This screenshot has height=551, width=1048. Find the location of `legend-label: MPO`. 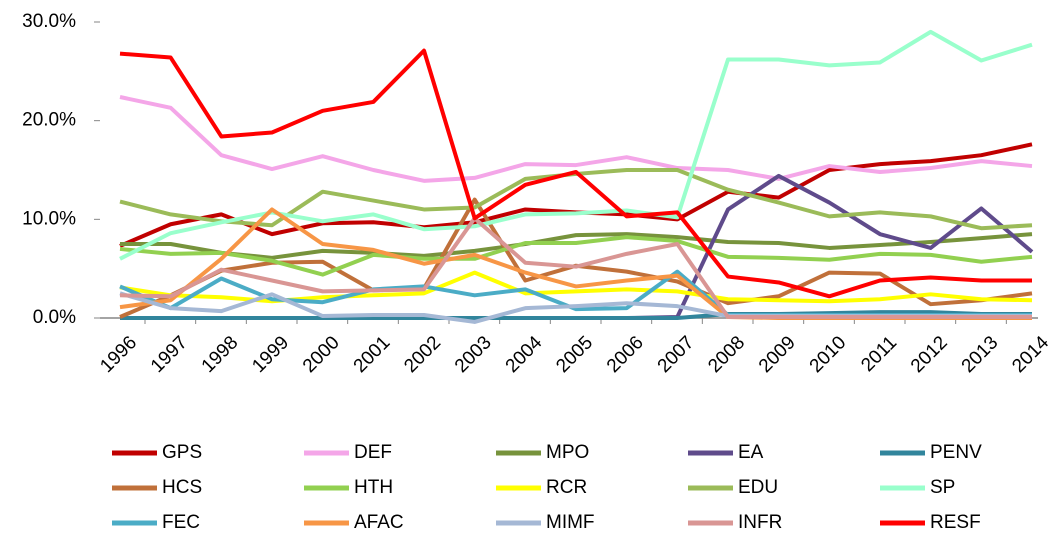

legend-label: MPO is located at coordinates (567, 452).